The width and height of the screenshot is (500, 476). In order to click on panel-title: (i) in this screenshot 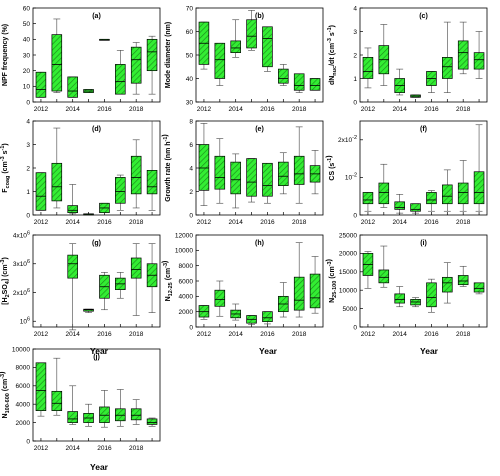, I will do `click(423, 243)`.